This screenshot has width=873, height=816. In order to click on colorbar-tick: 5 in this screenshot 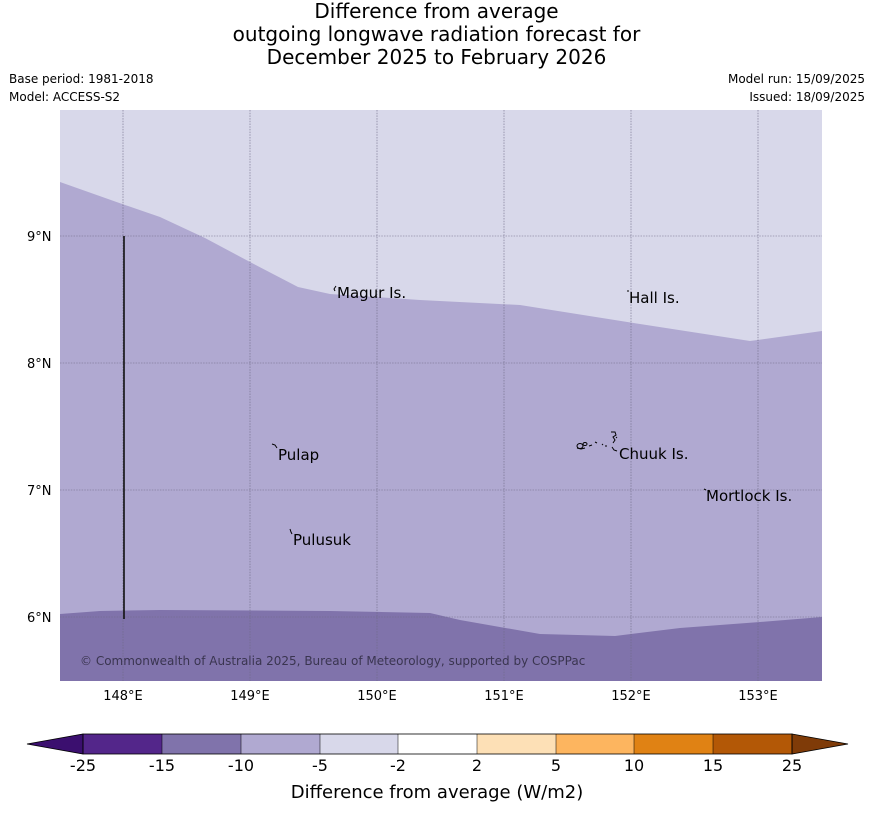, I will do `click(556, 765)`.